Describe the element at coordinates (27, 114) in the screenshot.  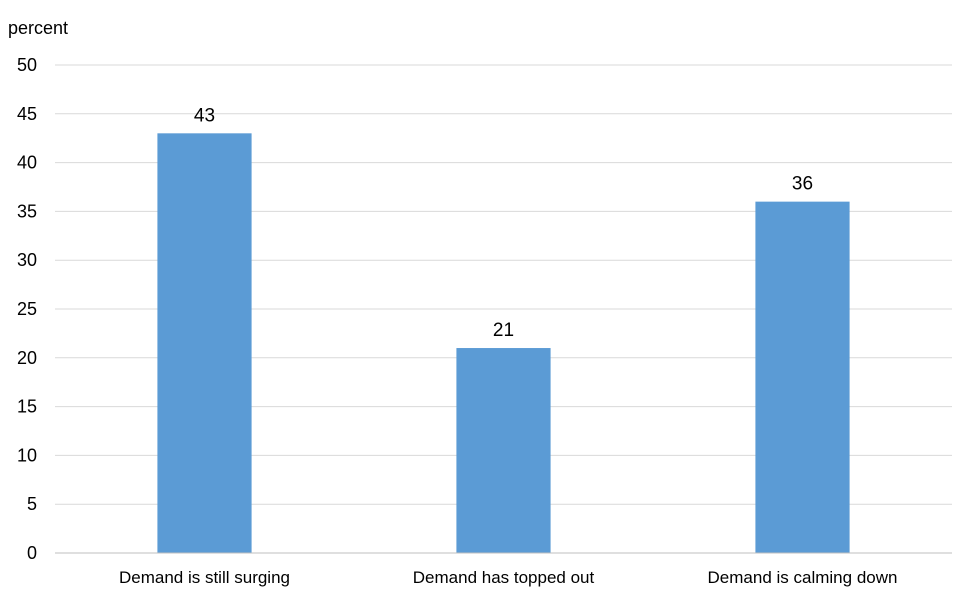
I see `y-tick-label: 45` at that location.